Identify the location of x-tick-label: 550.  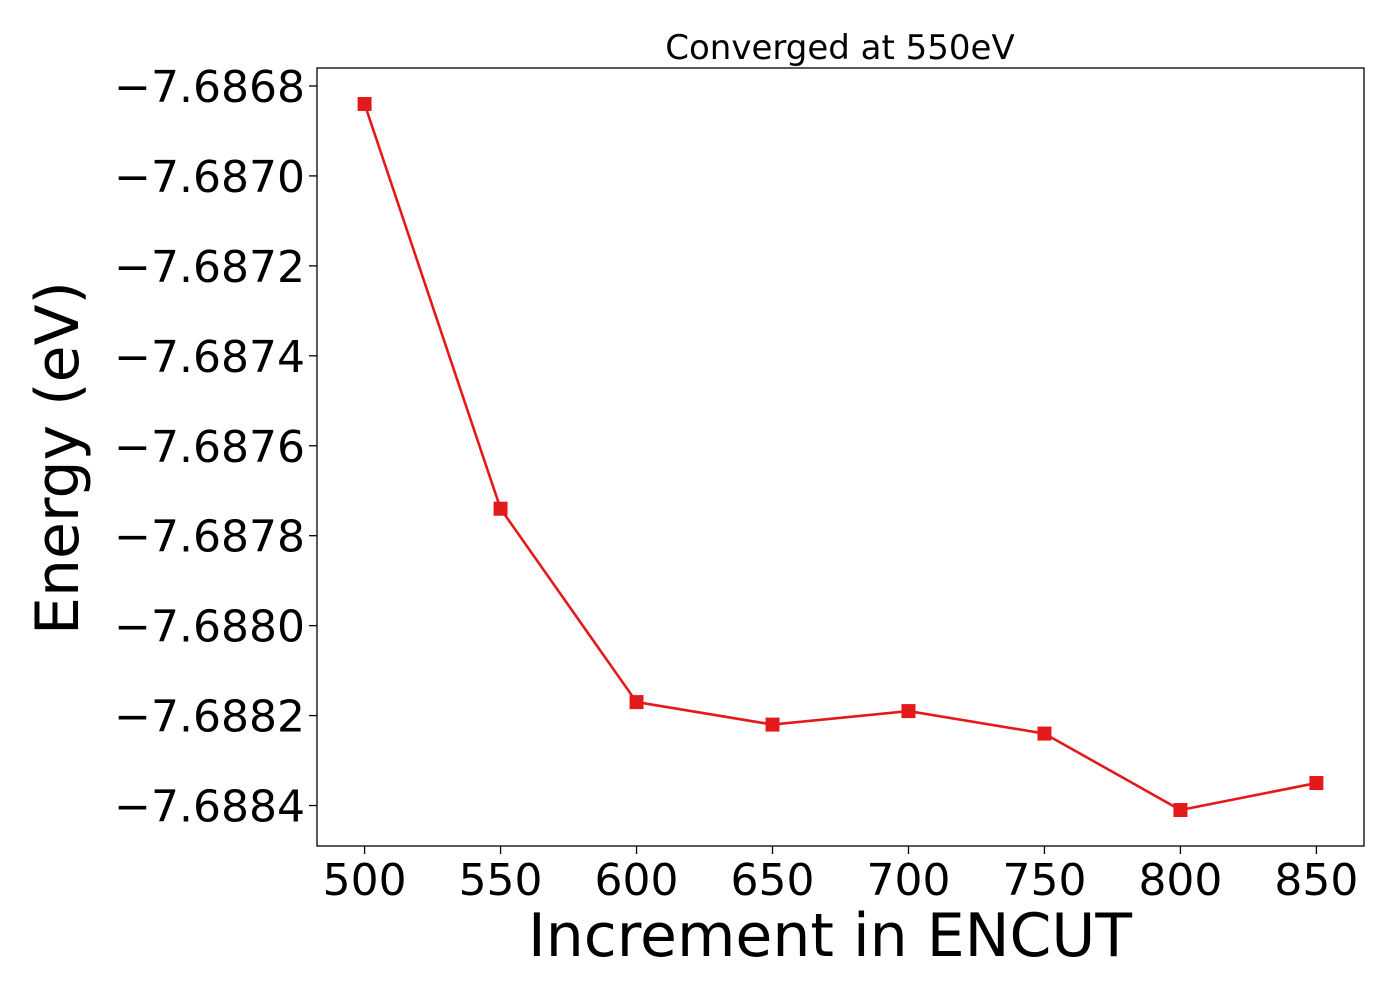
(501, 880).